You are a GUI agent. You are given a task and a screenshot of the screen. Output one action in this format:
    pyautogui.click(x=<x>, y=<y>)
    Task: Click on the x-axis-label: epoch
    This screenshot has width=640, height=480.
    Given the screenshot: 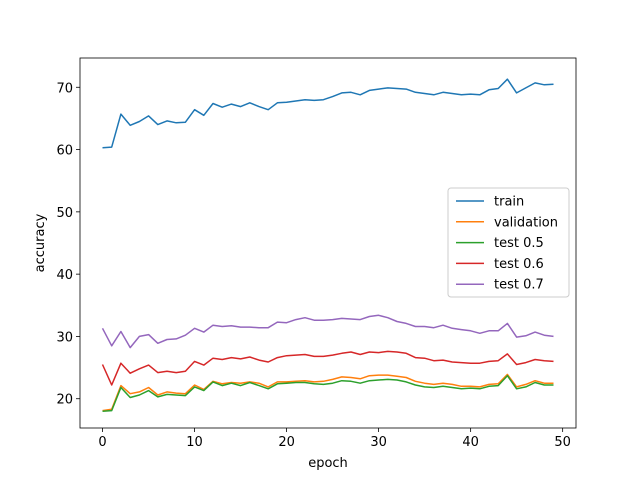 What is the action you would take?
    pyautogui.click(x=328, y=463)
    